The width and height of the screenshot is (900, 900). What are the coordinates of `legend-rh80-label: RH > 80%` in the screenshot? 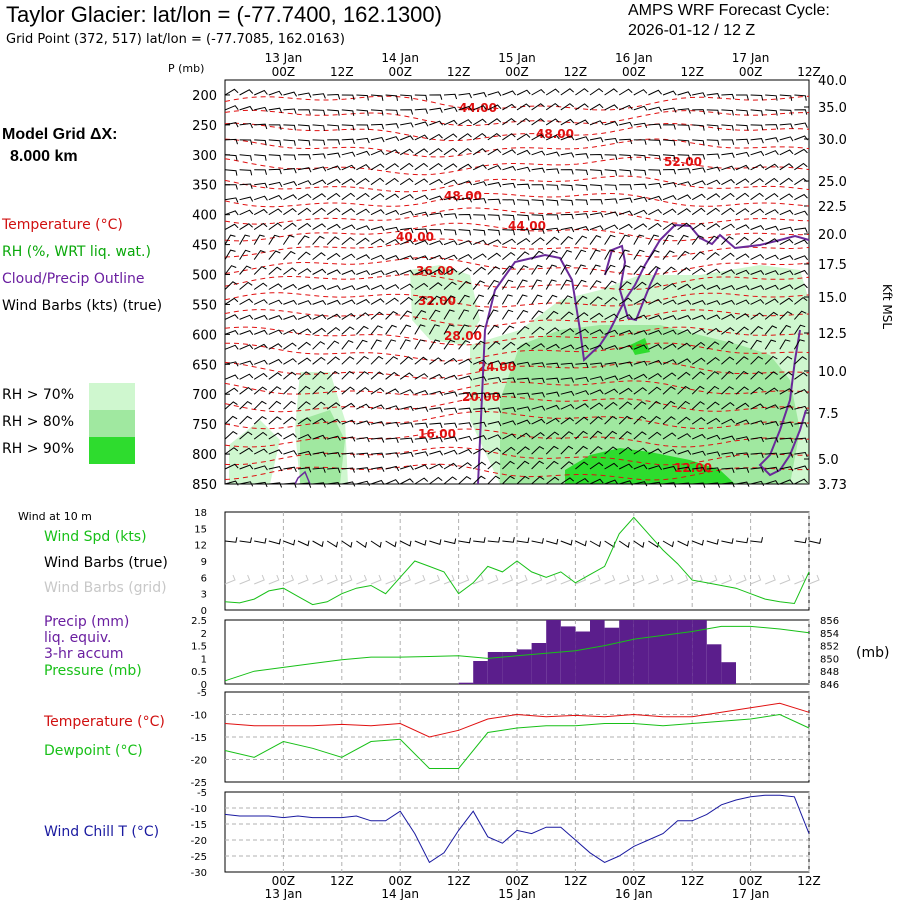 It's located at (38, 422).